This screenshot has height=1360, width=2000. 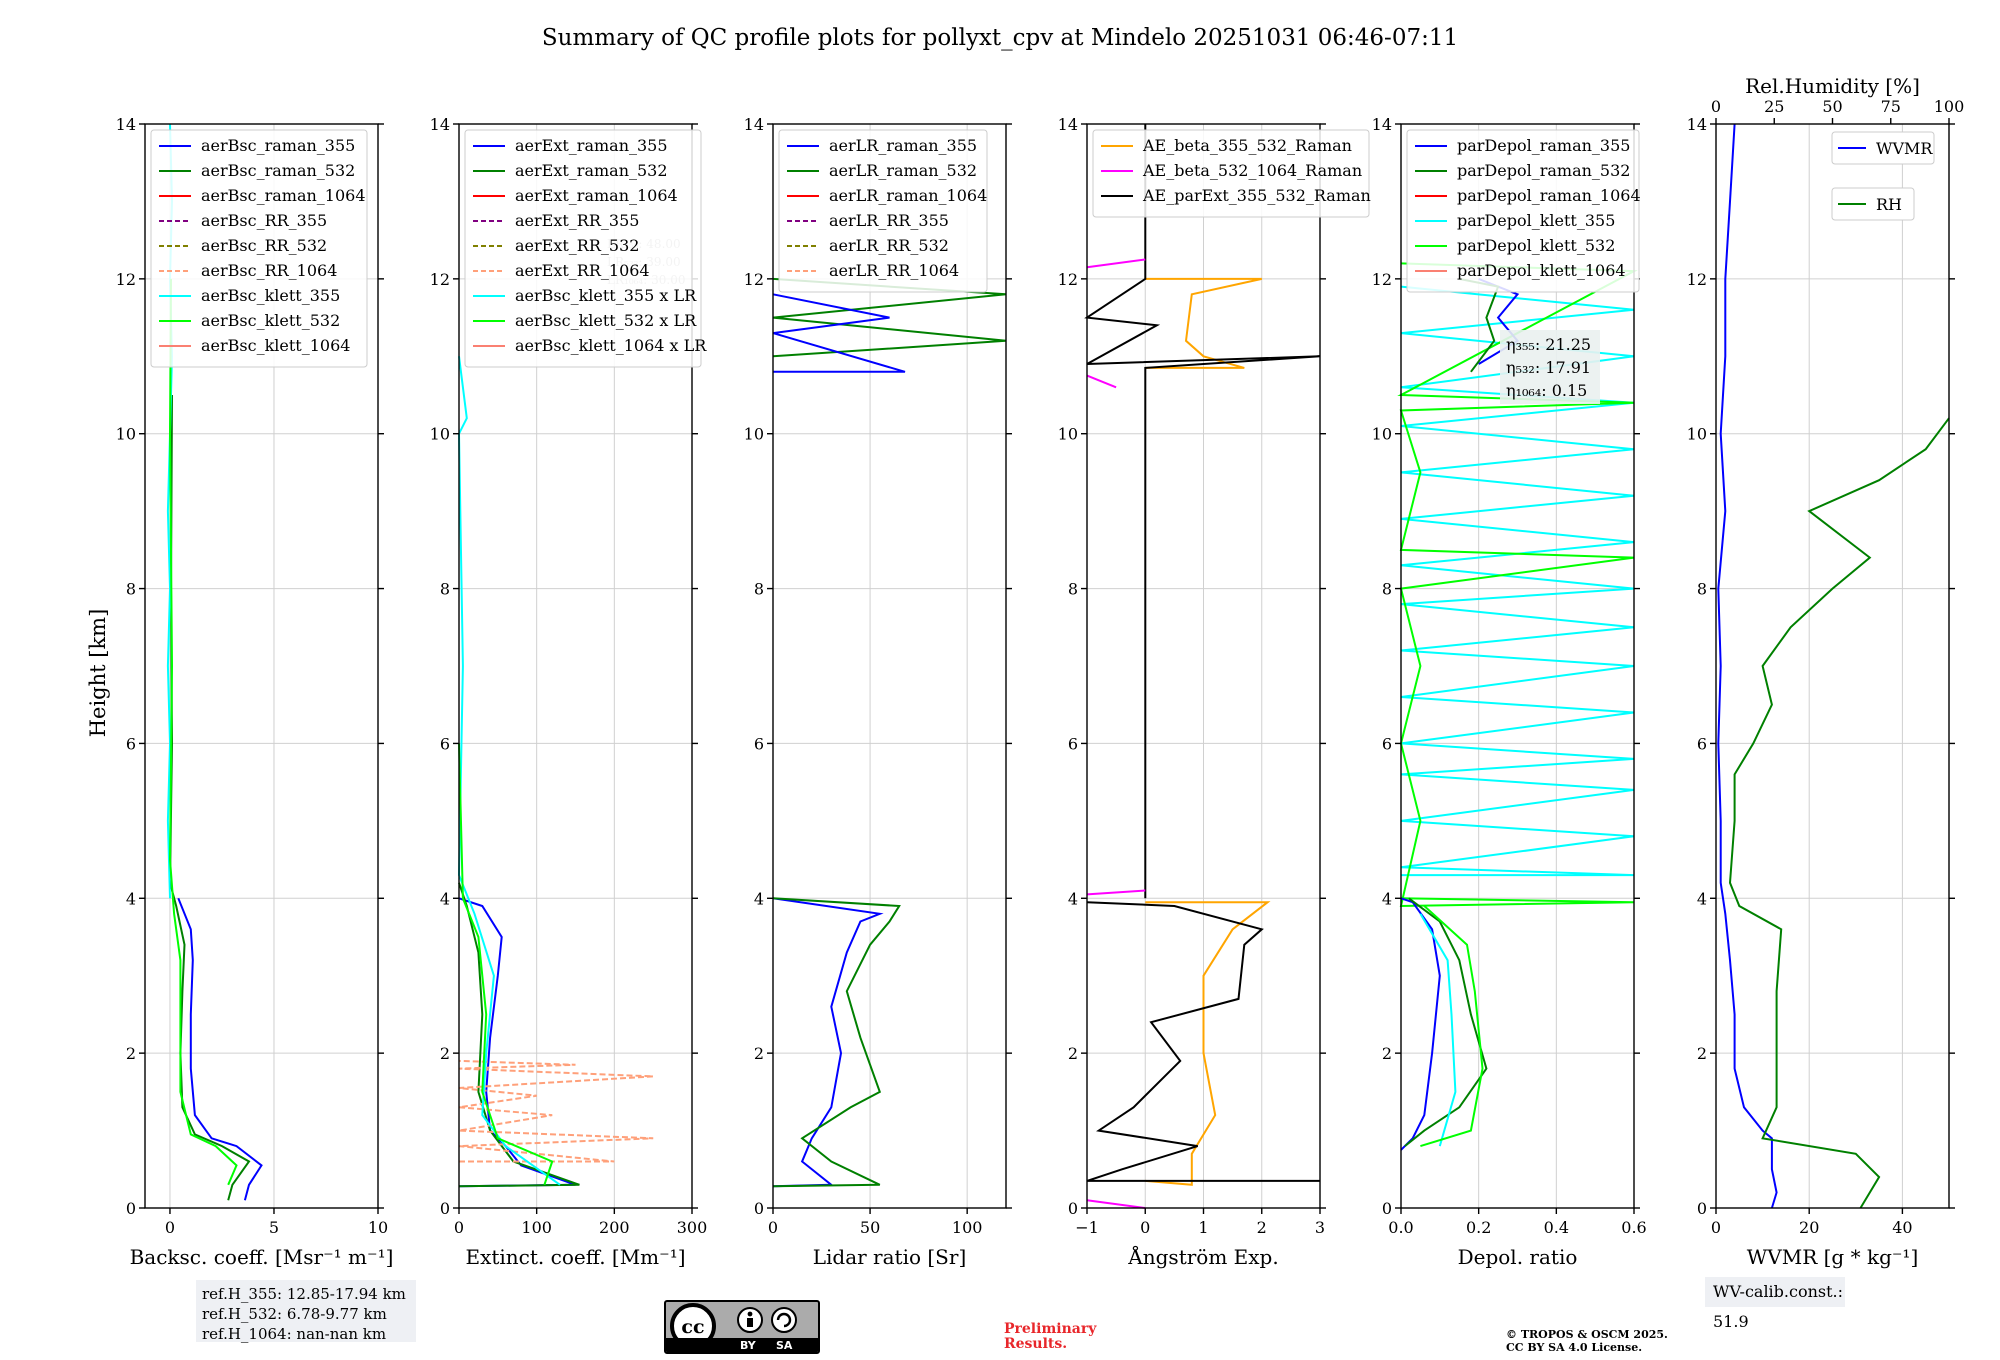 I want to click on series-aerBsc_klett_532 x LR, so click(x=506, y=964).